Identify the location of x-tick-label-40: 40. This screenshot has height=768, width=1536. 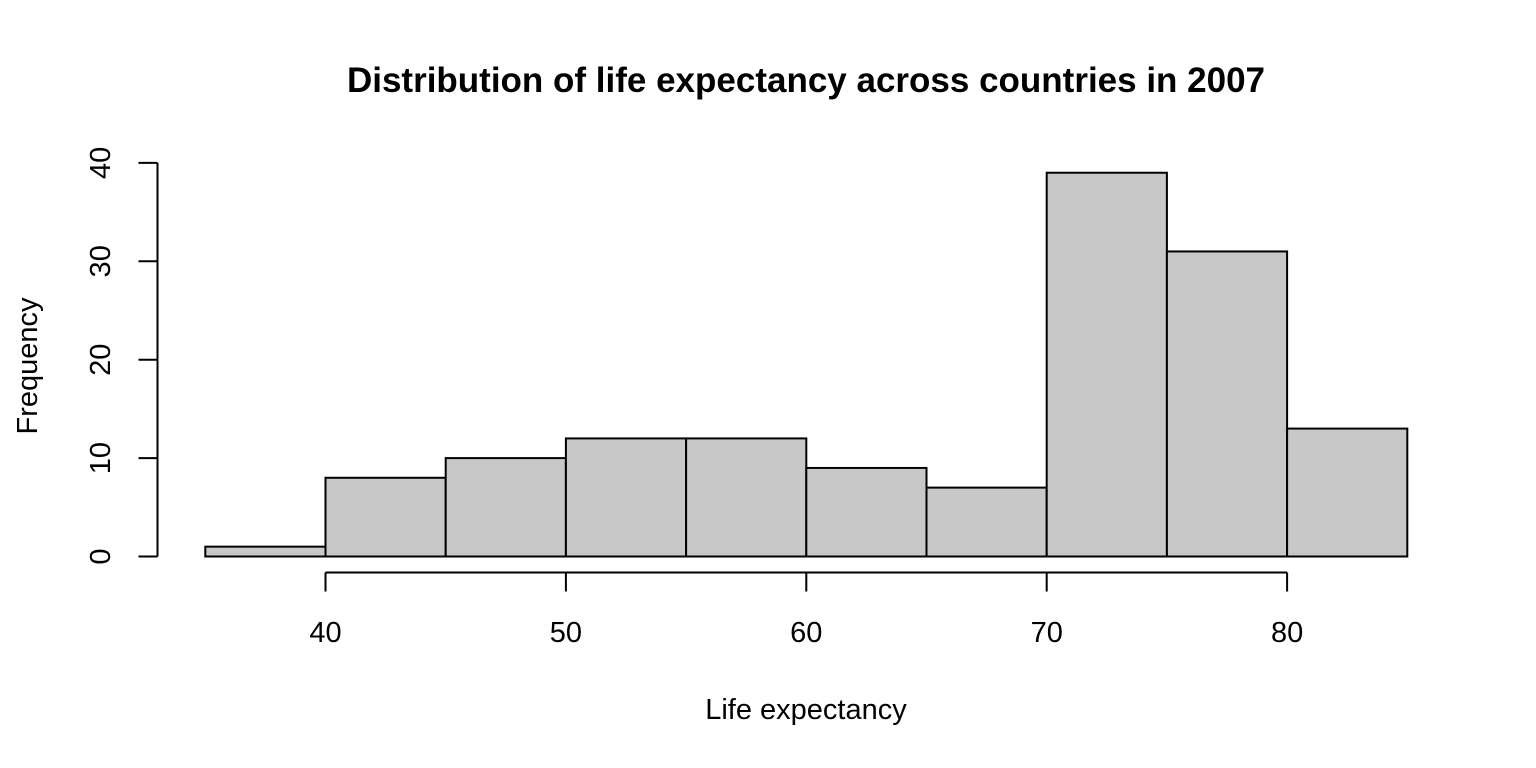
(325, 633).